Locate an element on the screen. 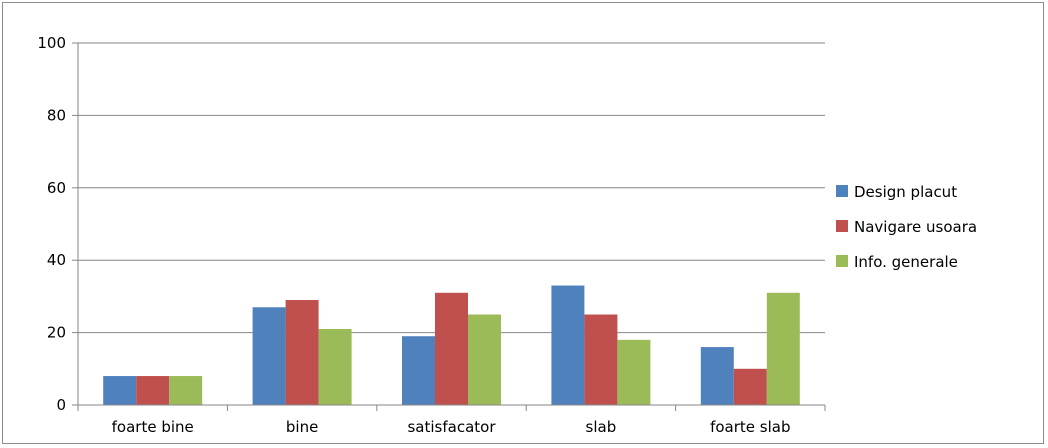 This screenshot has width=1048, height=448. x-tick-label-2: bine is located at coordinates (302, 427).